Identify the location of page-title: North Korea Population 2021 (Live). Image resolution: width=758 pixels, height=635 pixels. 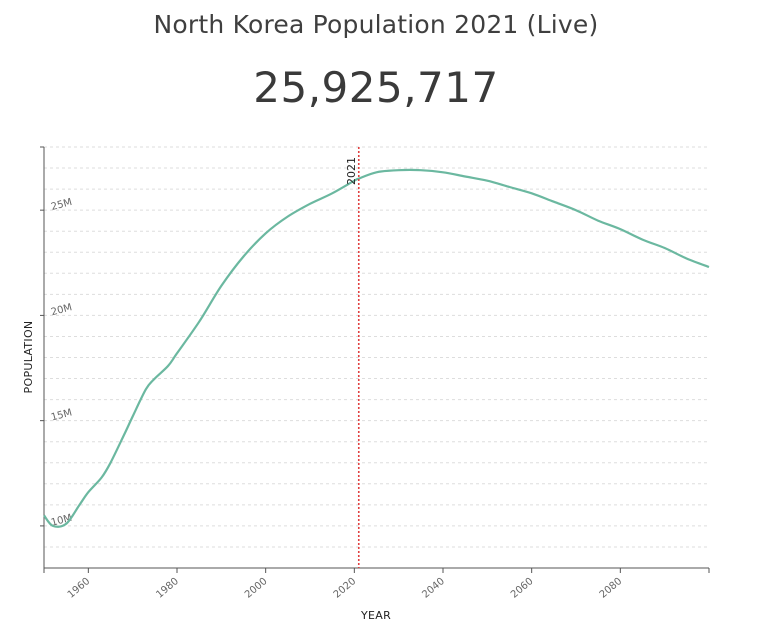
(376, 24).